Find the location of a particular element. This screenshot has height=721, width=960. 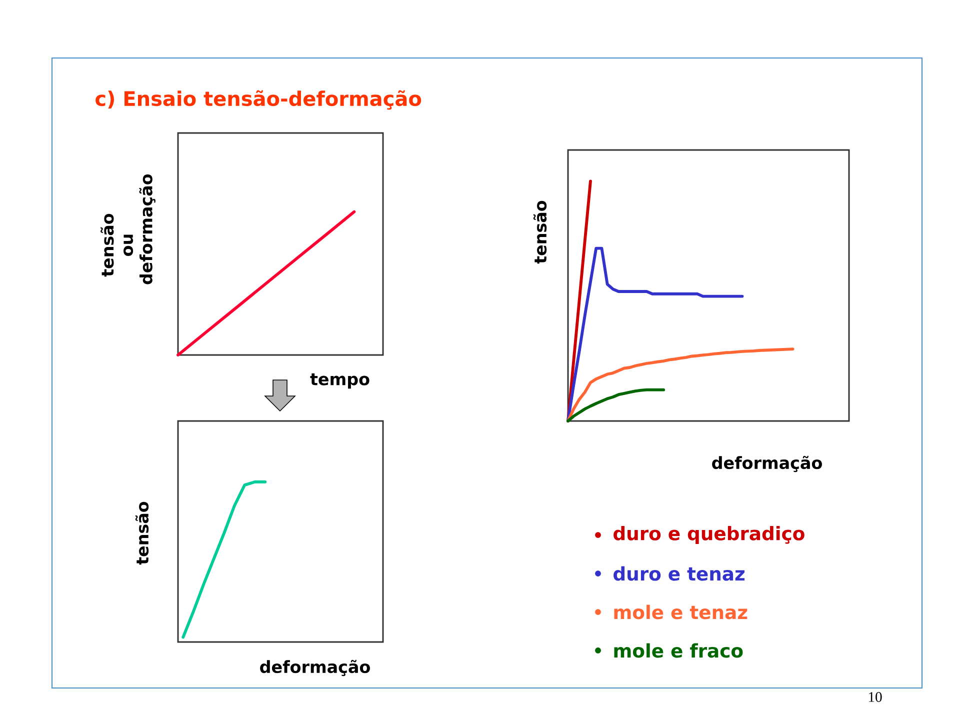

chart-title: c) Ensaio tensão-deformação is located at coordinates (259, 100).